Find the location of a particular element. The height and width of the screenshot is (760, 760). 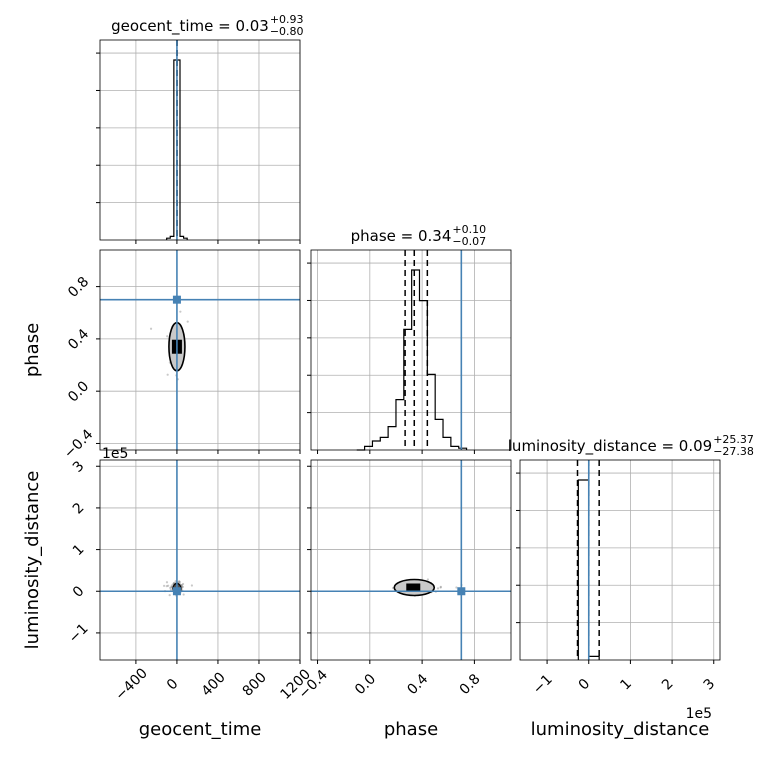

y-tick-label-luminosity_distance: 1 is located at coordinates (79, 550).